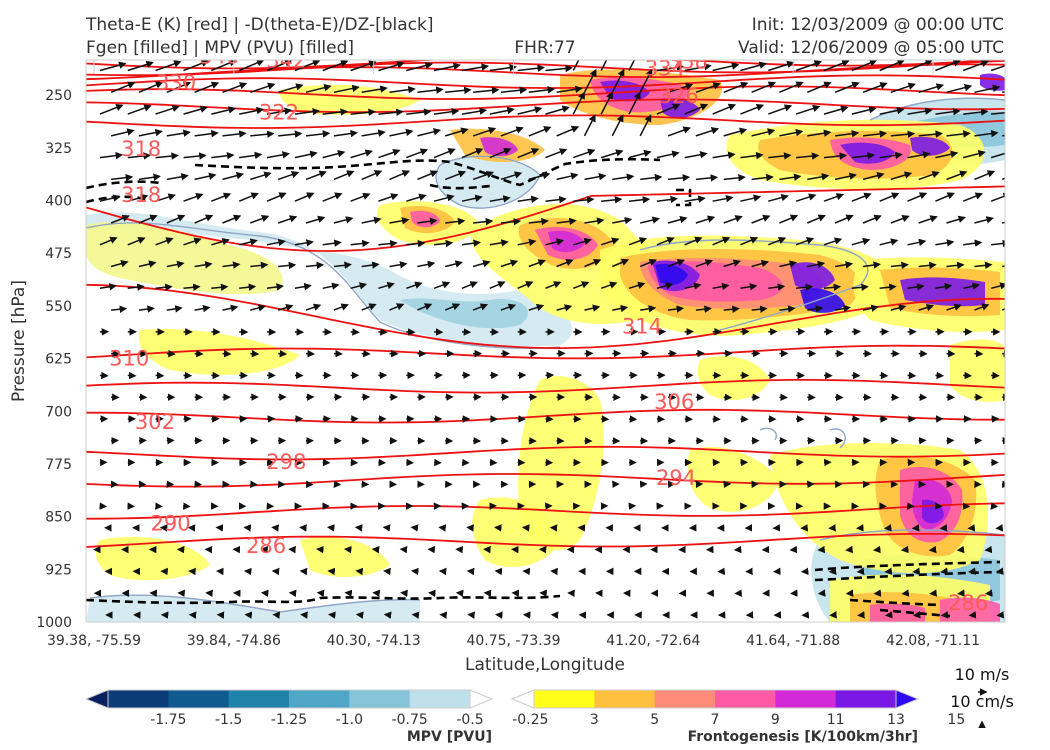 This screenshot has height=750, width=1050. I want to click on x-tick-label: 40.75, -73.39, so click(513, 641).